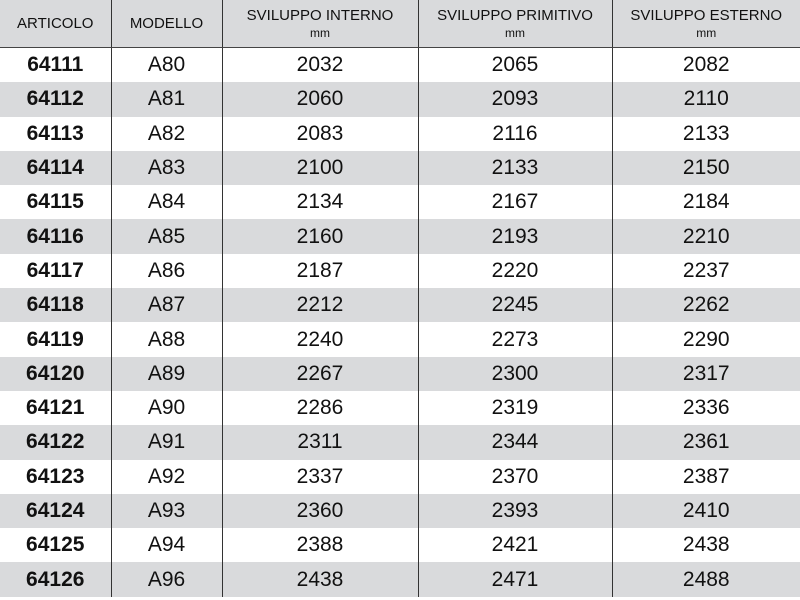 This screenshot has width=800, height=600. I want to click on cell-sviluppo-interno: 2160, so click(319, 236).